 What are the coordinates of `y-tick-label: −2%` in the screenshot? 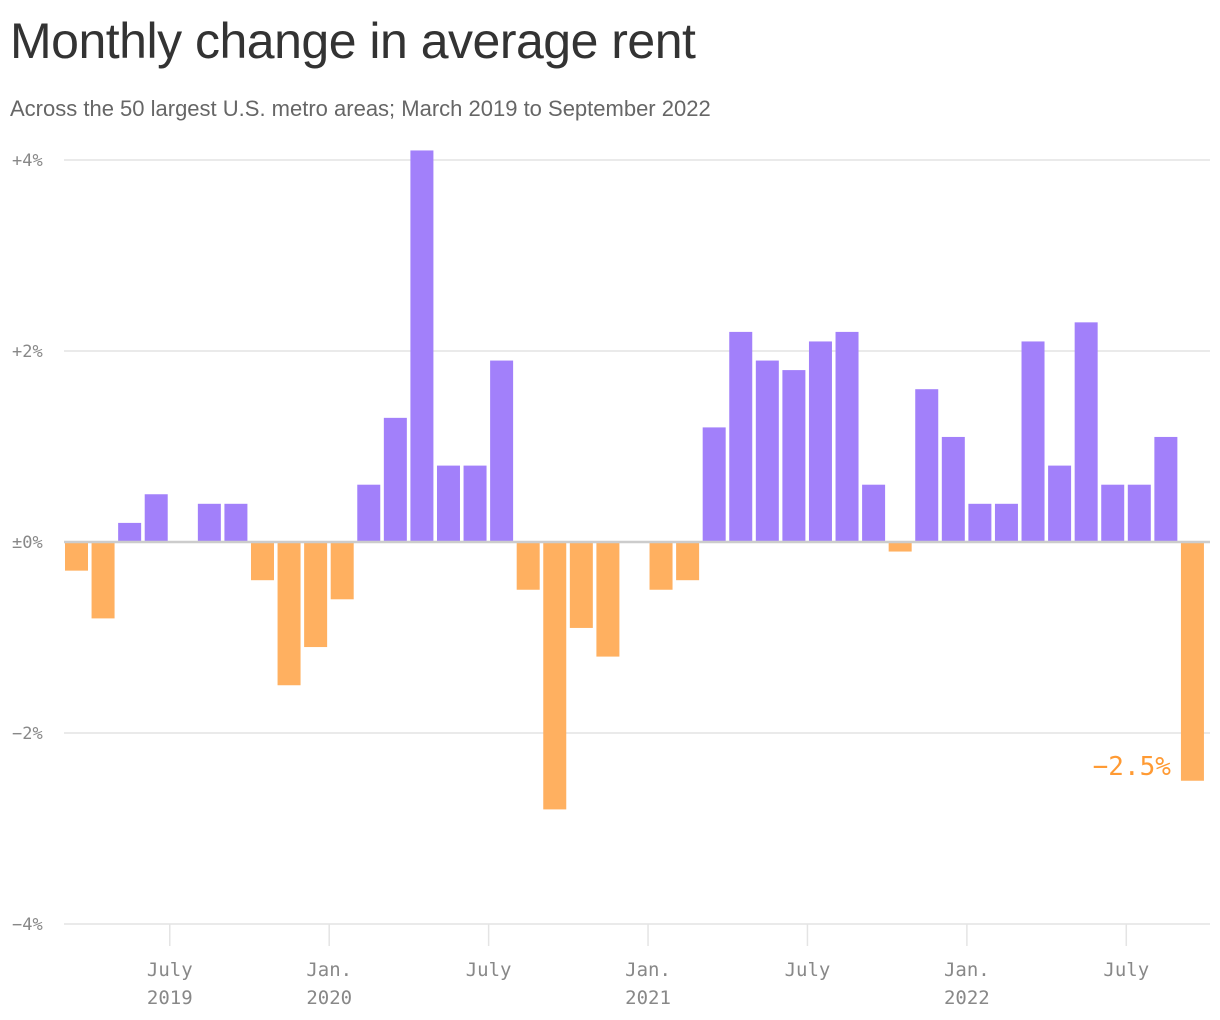 It's located at (27, 734).